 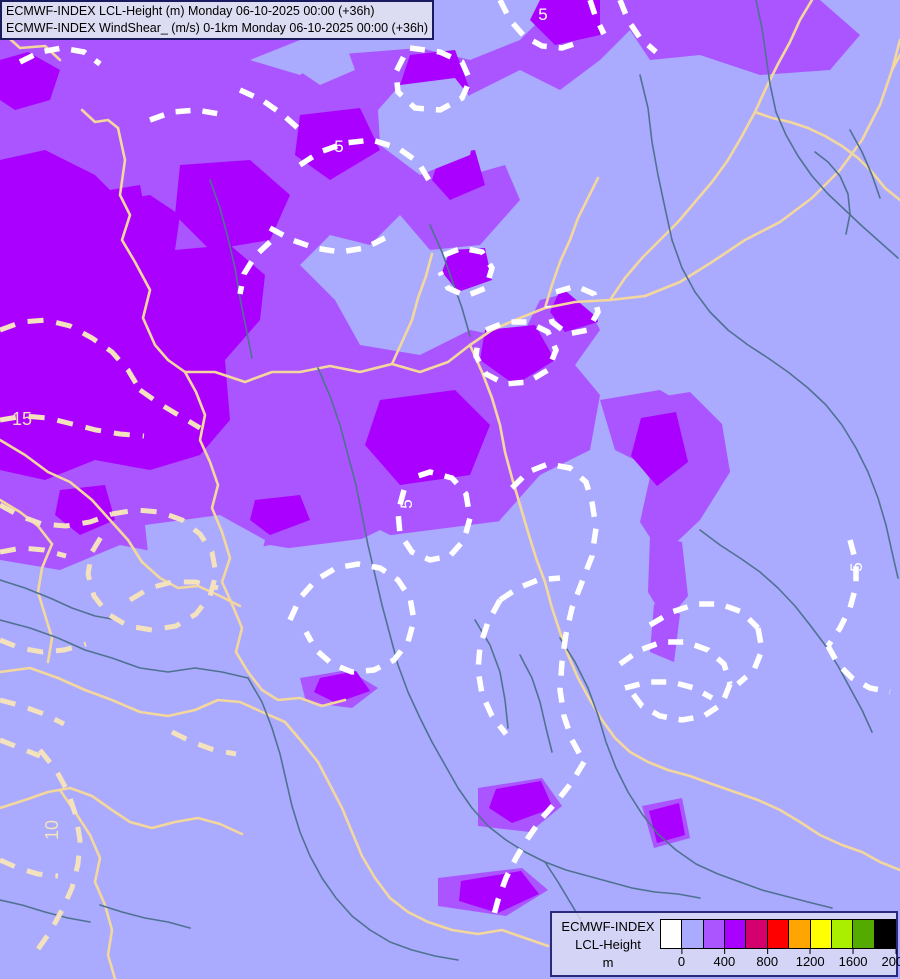 I want to click on legend-tick-400: 400, so click(x=724, y=959).